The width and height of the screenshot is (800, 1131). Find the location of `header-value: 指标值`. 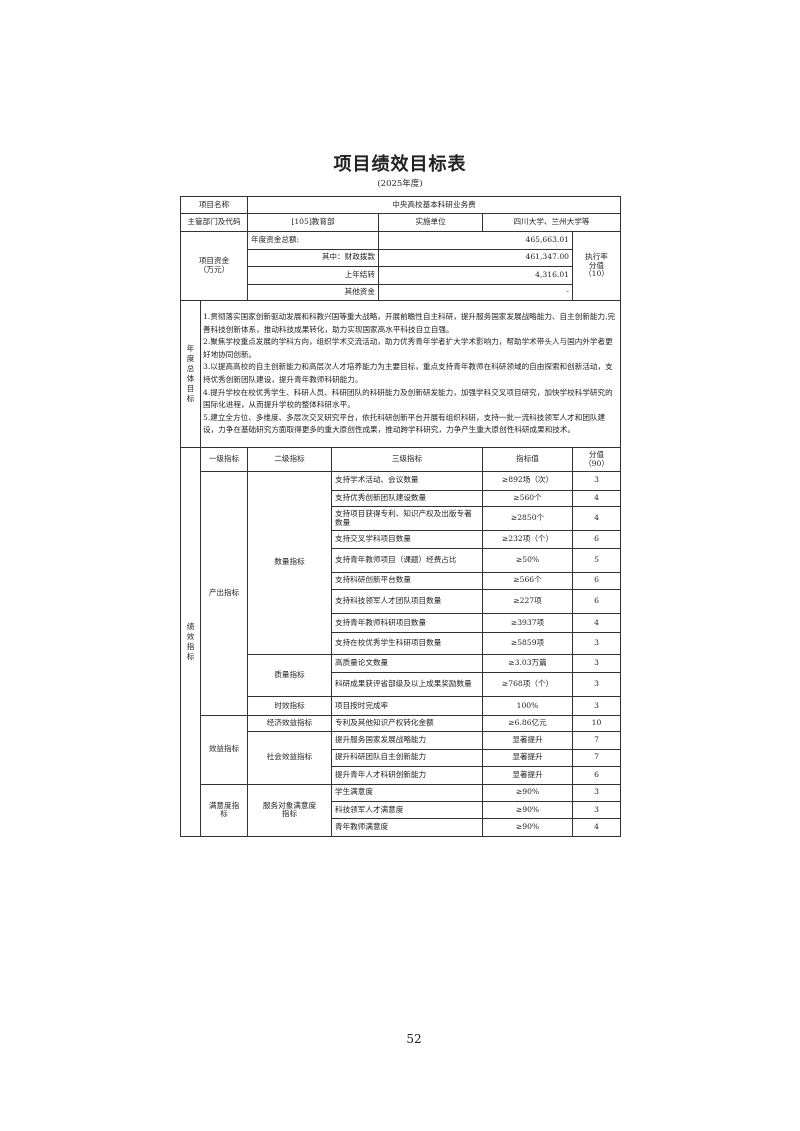

header-value: 指标值 is located at coordinates (527, 459).